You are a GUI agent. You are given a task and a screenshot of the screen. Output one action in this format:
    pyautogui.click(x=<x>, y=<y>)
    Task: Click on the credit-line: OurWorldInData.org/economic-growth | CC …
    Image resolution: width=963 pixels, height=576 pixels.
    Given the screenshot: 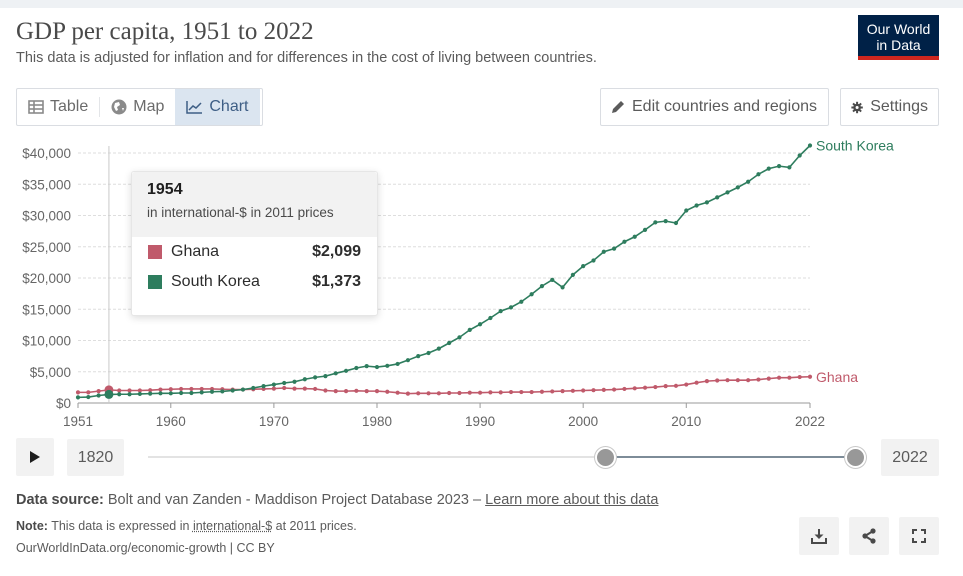 What is the action you would take?
    pyautogui.click(x=145, y=548)
    